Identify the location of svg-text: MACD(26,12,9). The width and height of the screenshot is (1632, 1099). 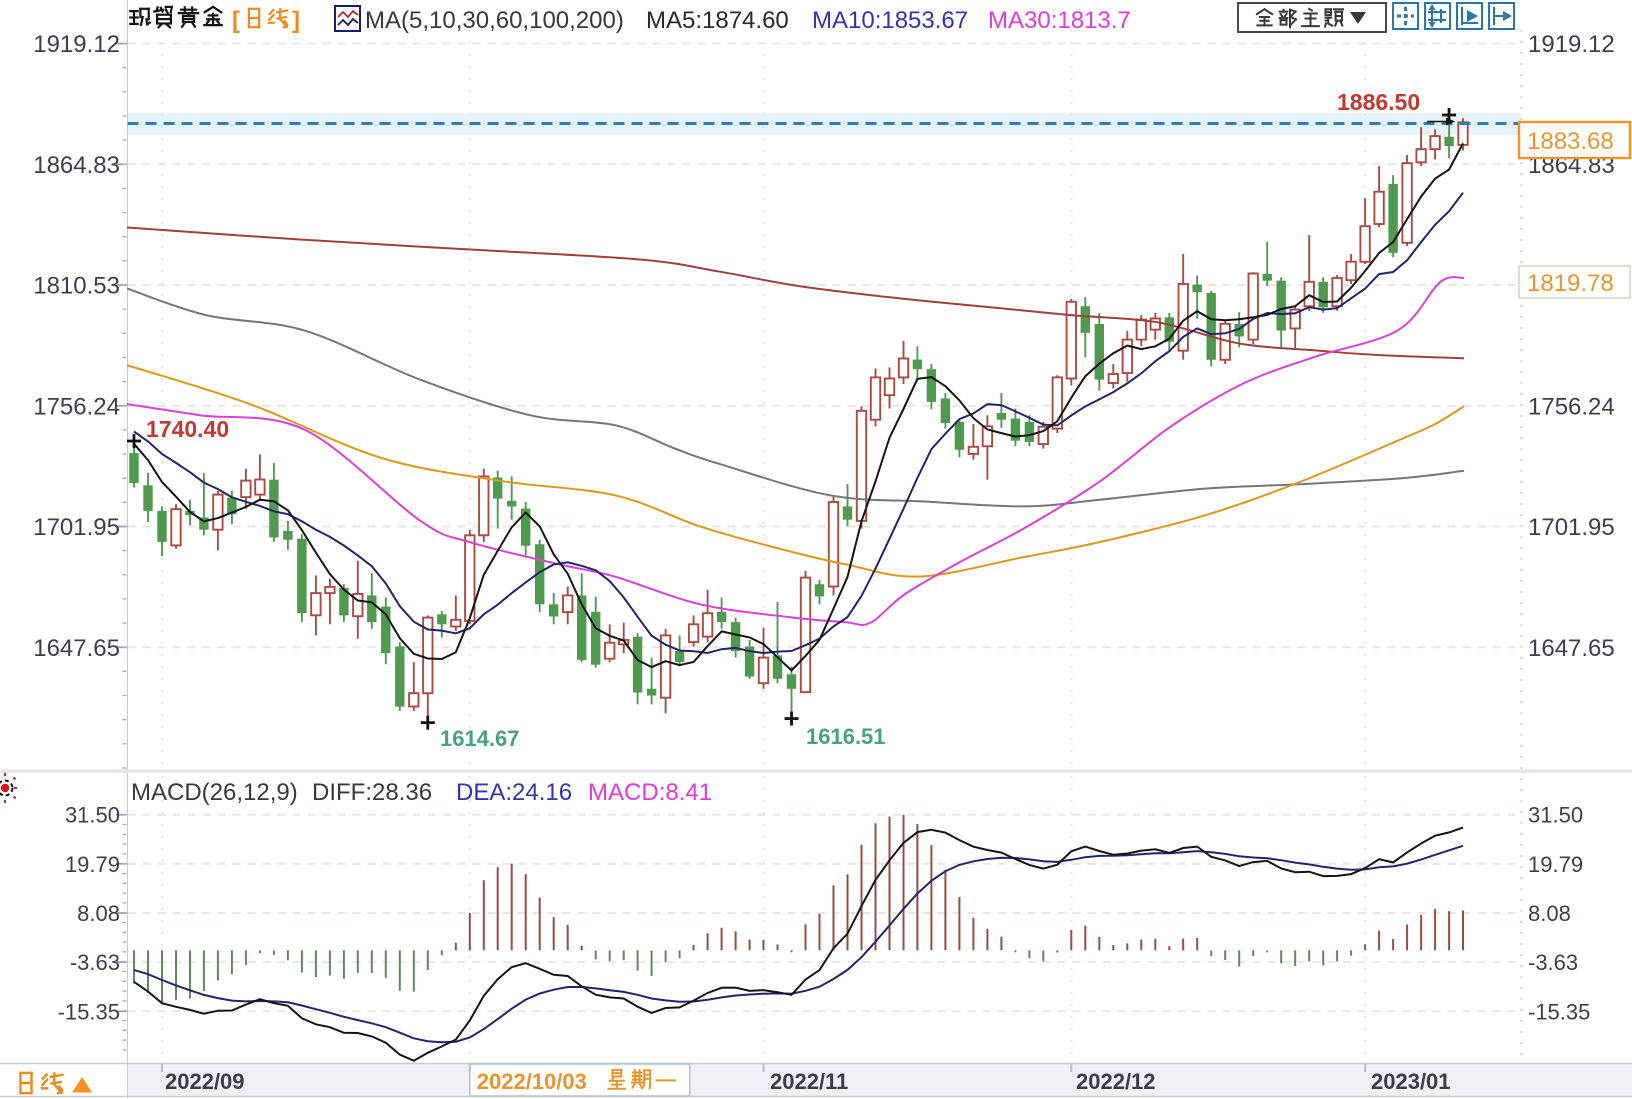
(214, 792).